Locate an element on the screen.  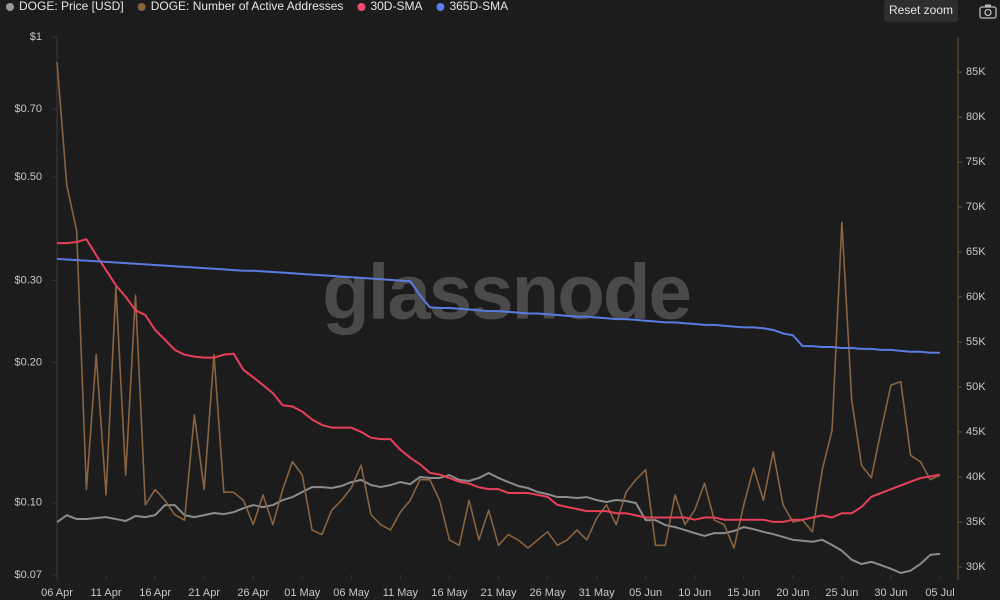
x-tick-label: 05 Jul is located at coordinates (939, 593).